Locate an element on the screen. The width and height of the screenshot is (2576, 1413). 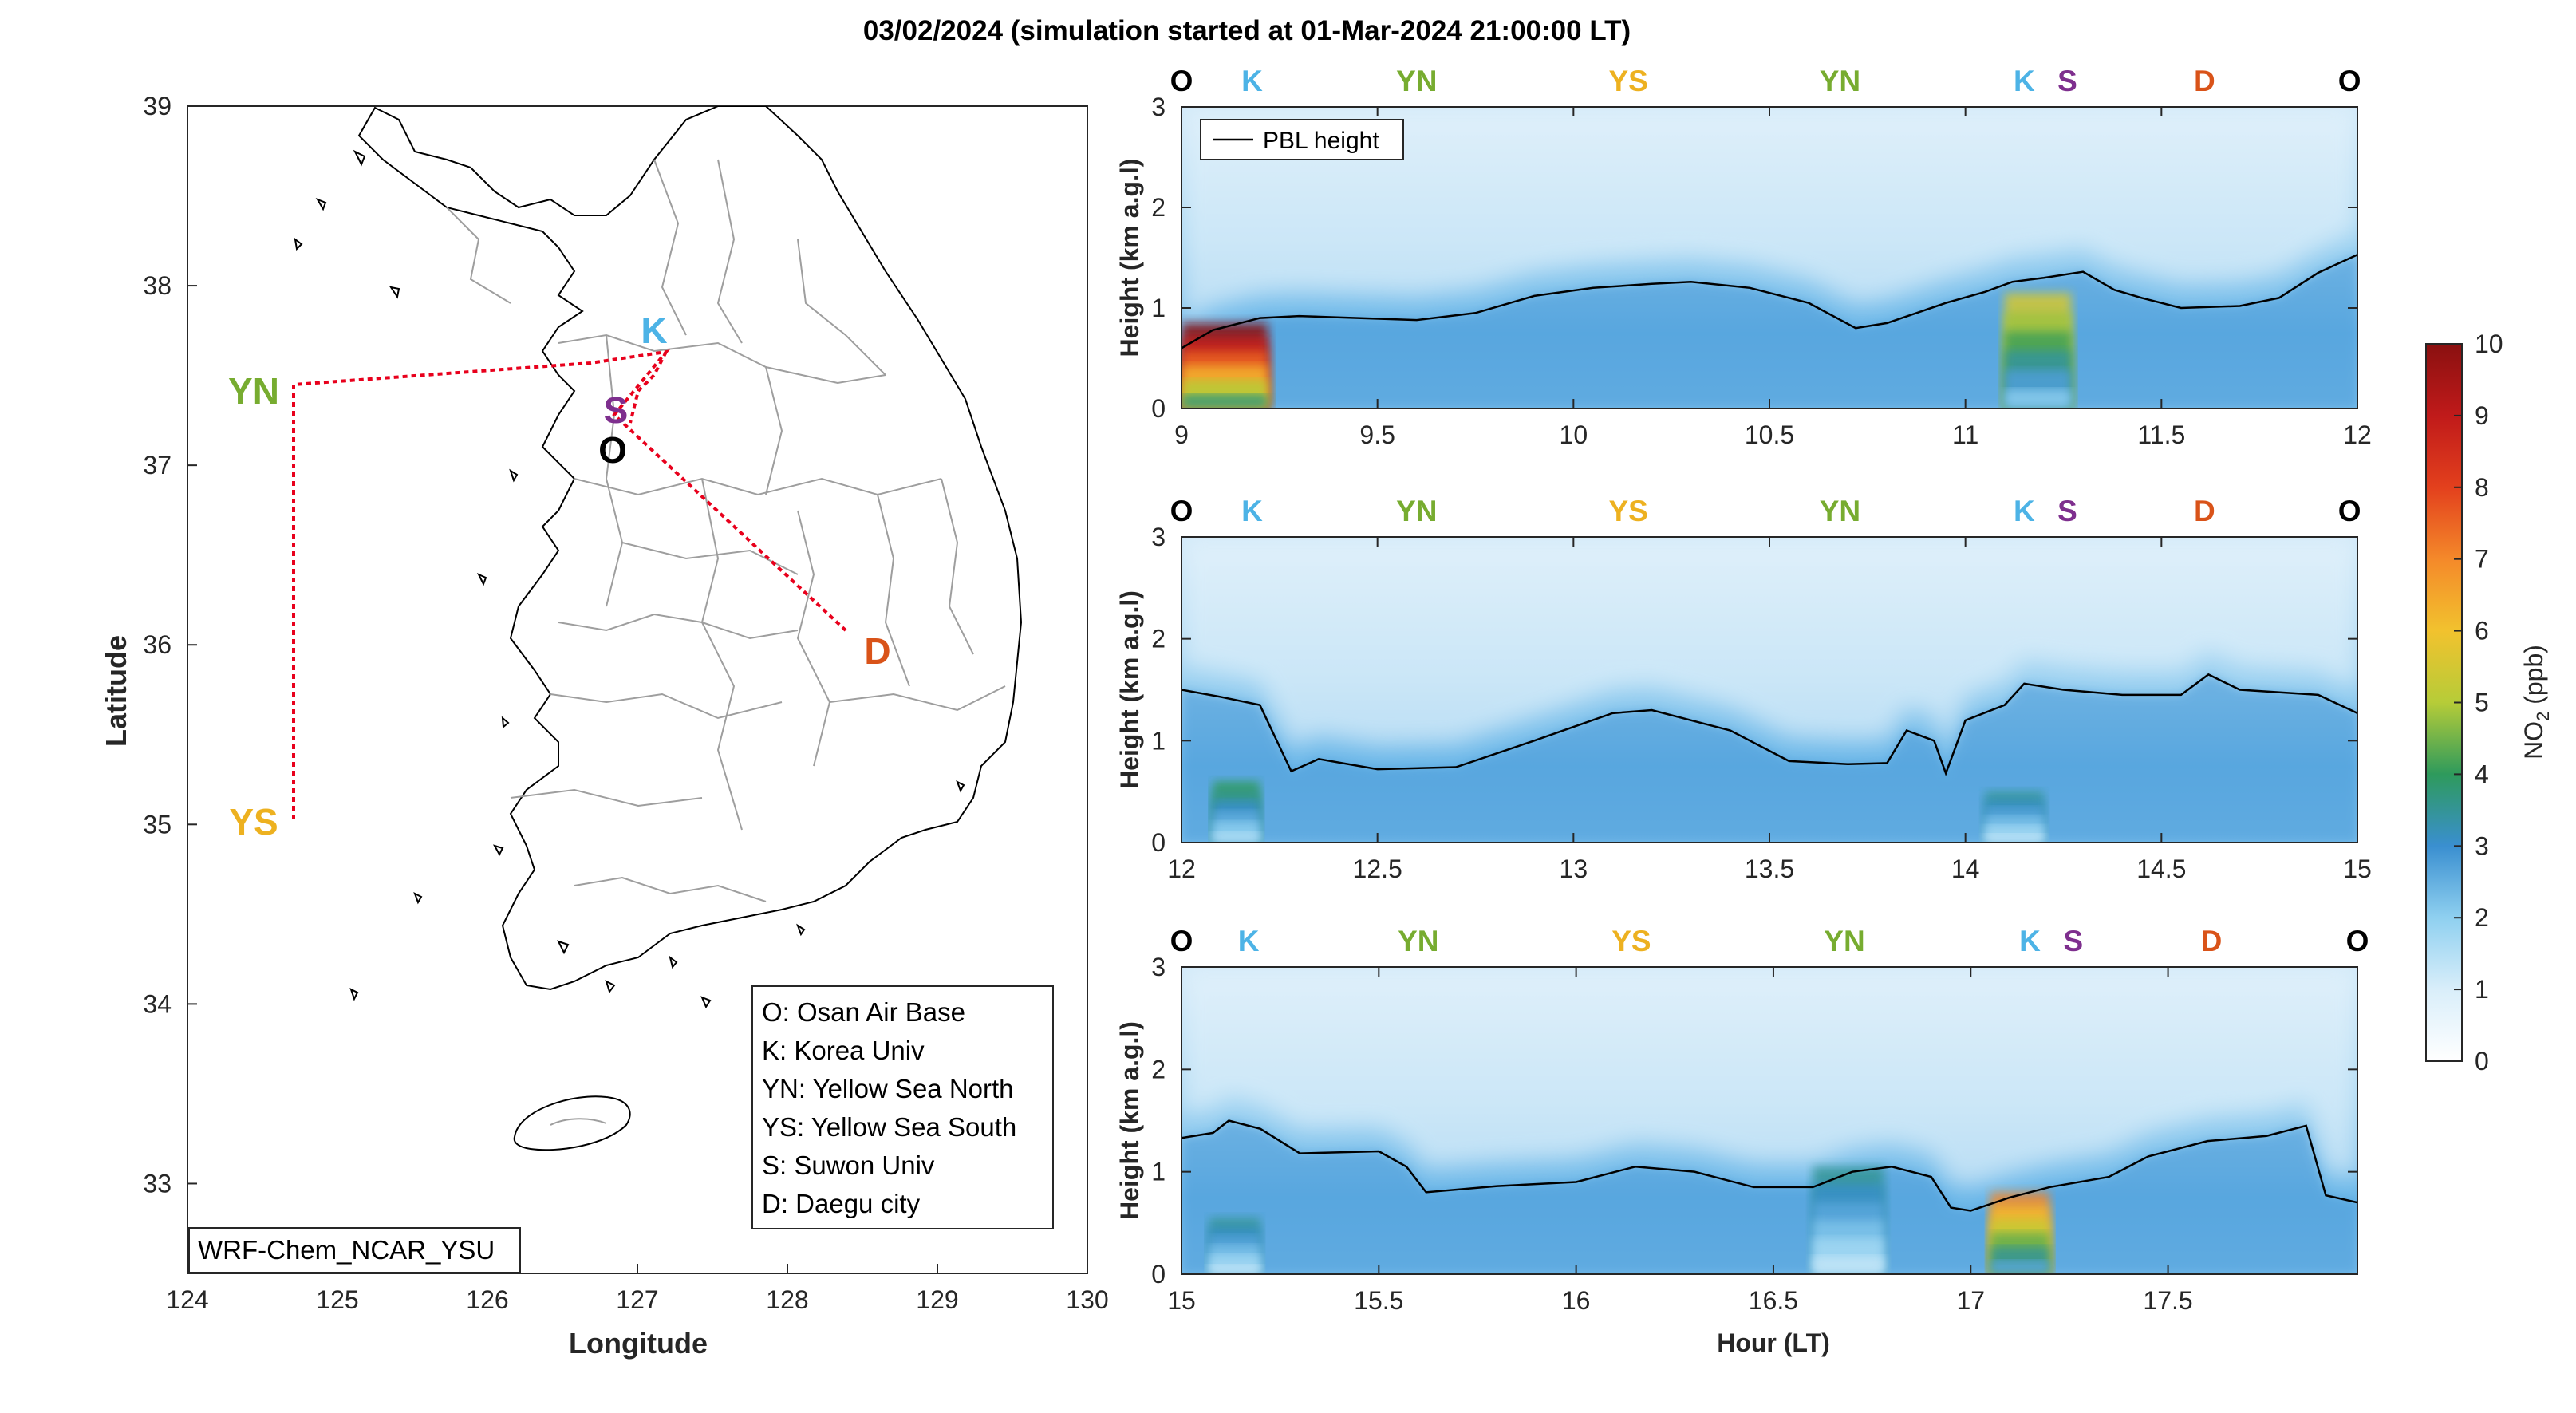
model-label: WRF-Chem_NCAR_YSU is located at coordinates (347, 1250).